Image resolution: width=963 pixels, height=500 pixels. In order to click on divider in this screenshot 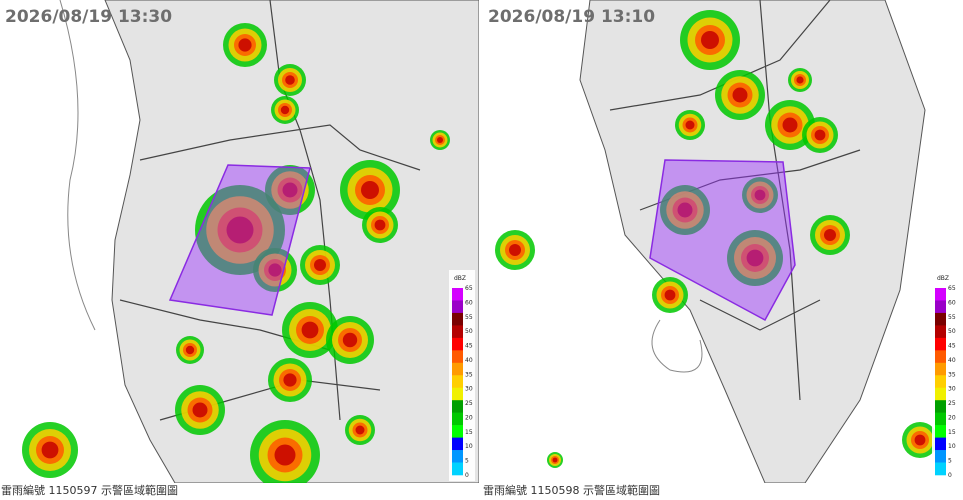, I will do `click(480, 250)`.